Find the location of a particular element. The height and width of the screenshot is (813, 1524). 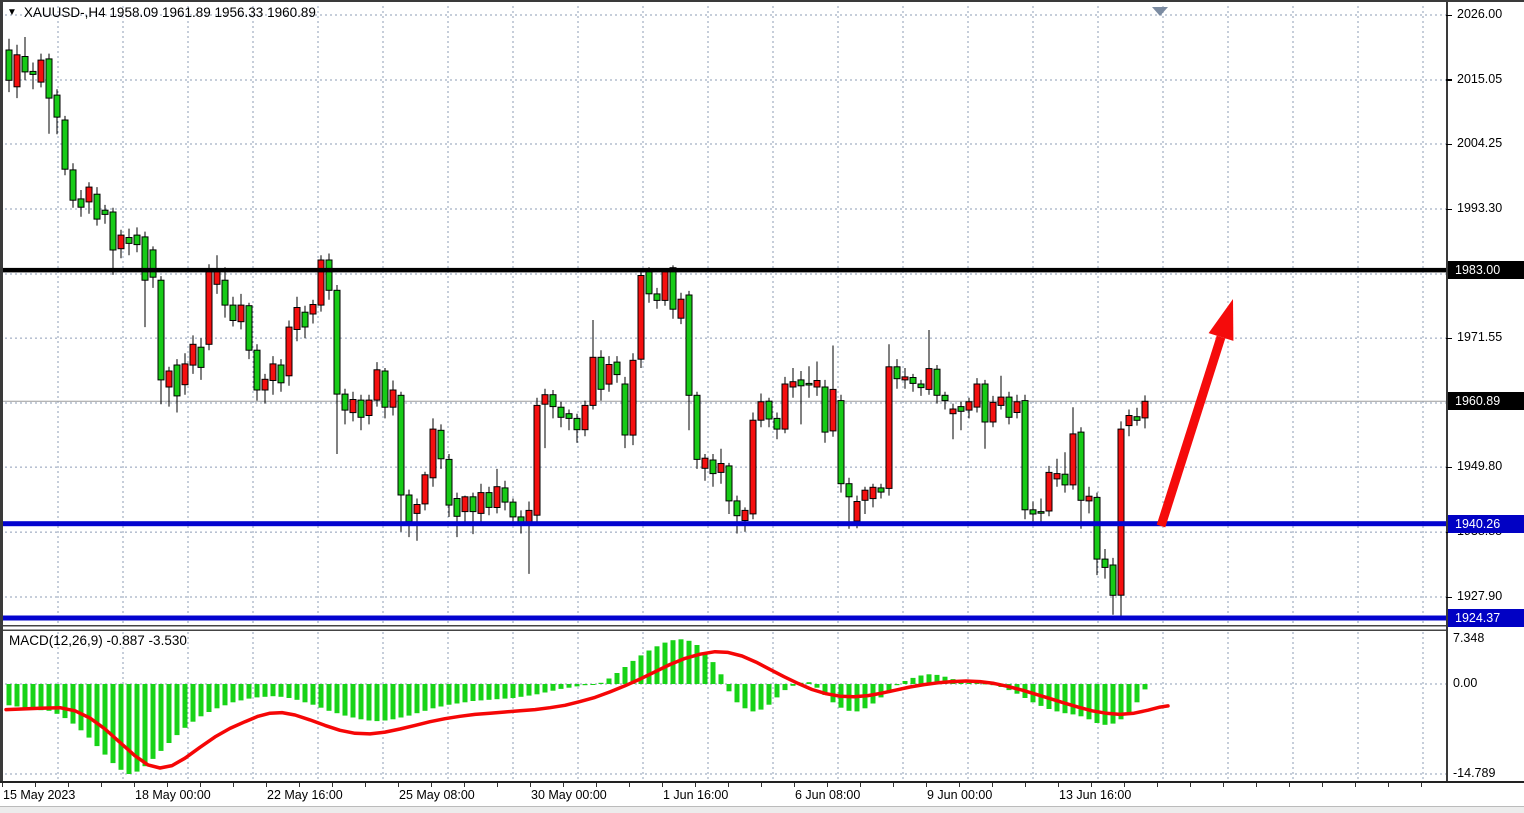

time-tick-label: 13 Jun 16:00 is located at coordinates (1095, 795).